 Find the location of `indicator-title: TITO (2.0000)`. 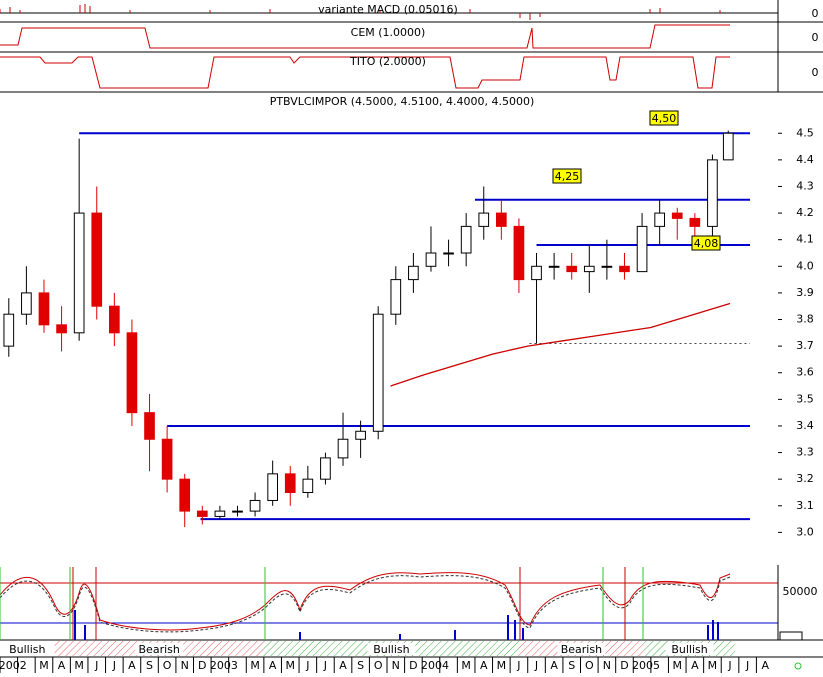

indicator-title: TITO (2.0000) is located at coordinates (387, 61).